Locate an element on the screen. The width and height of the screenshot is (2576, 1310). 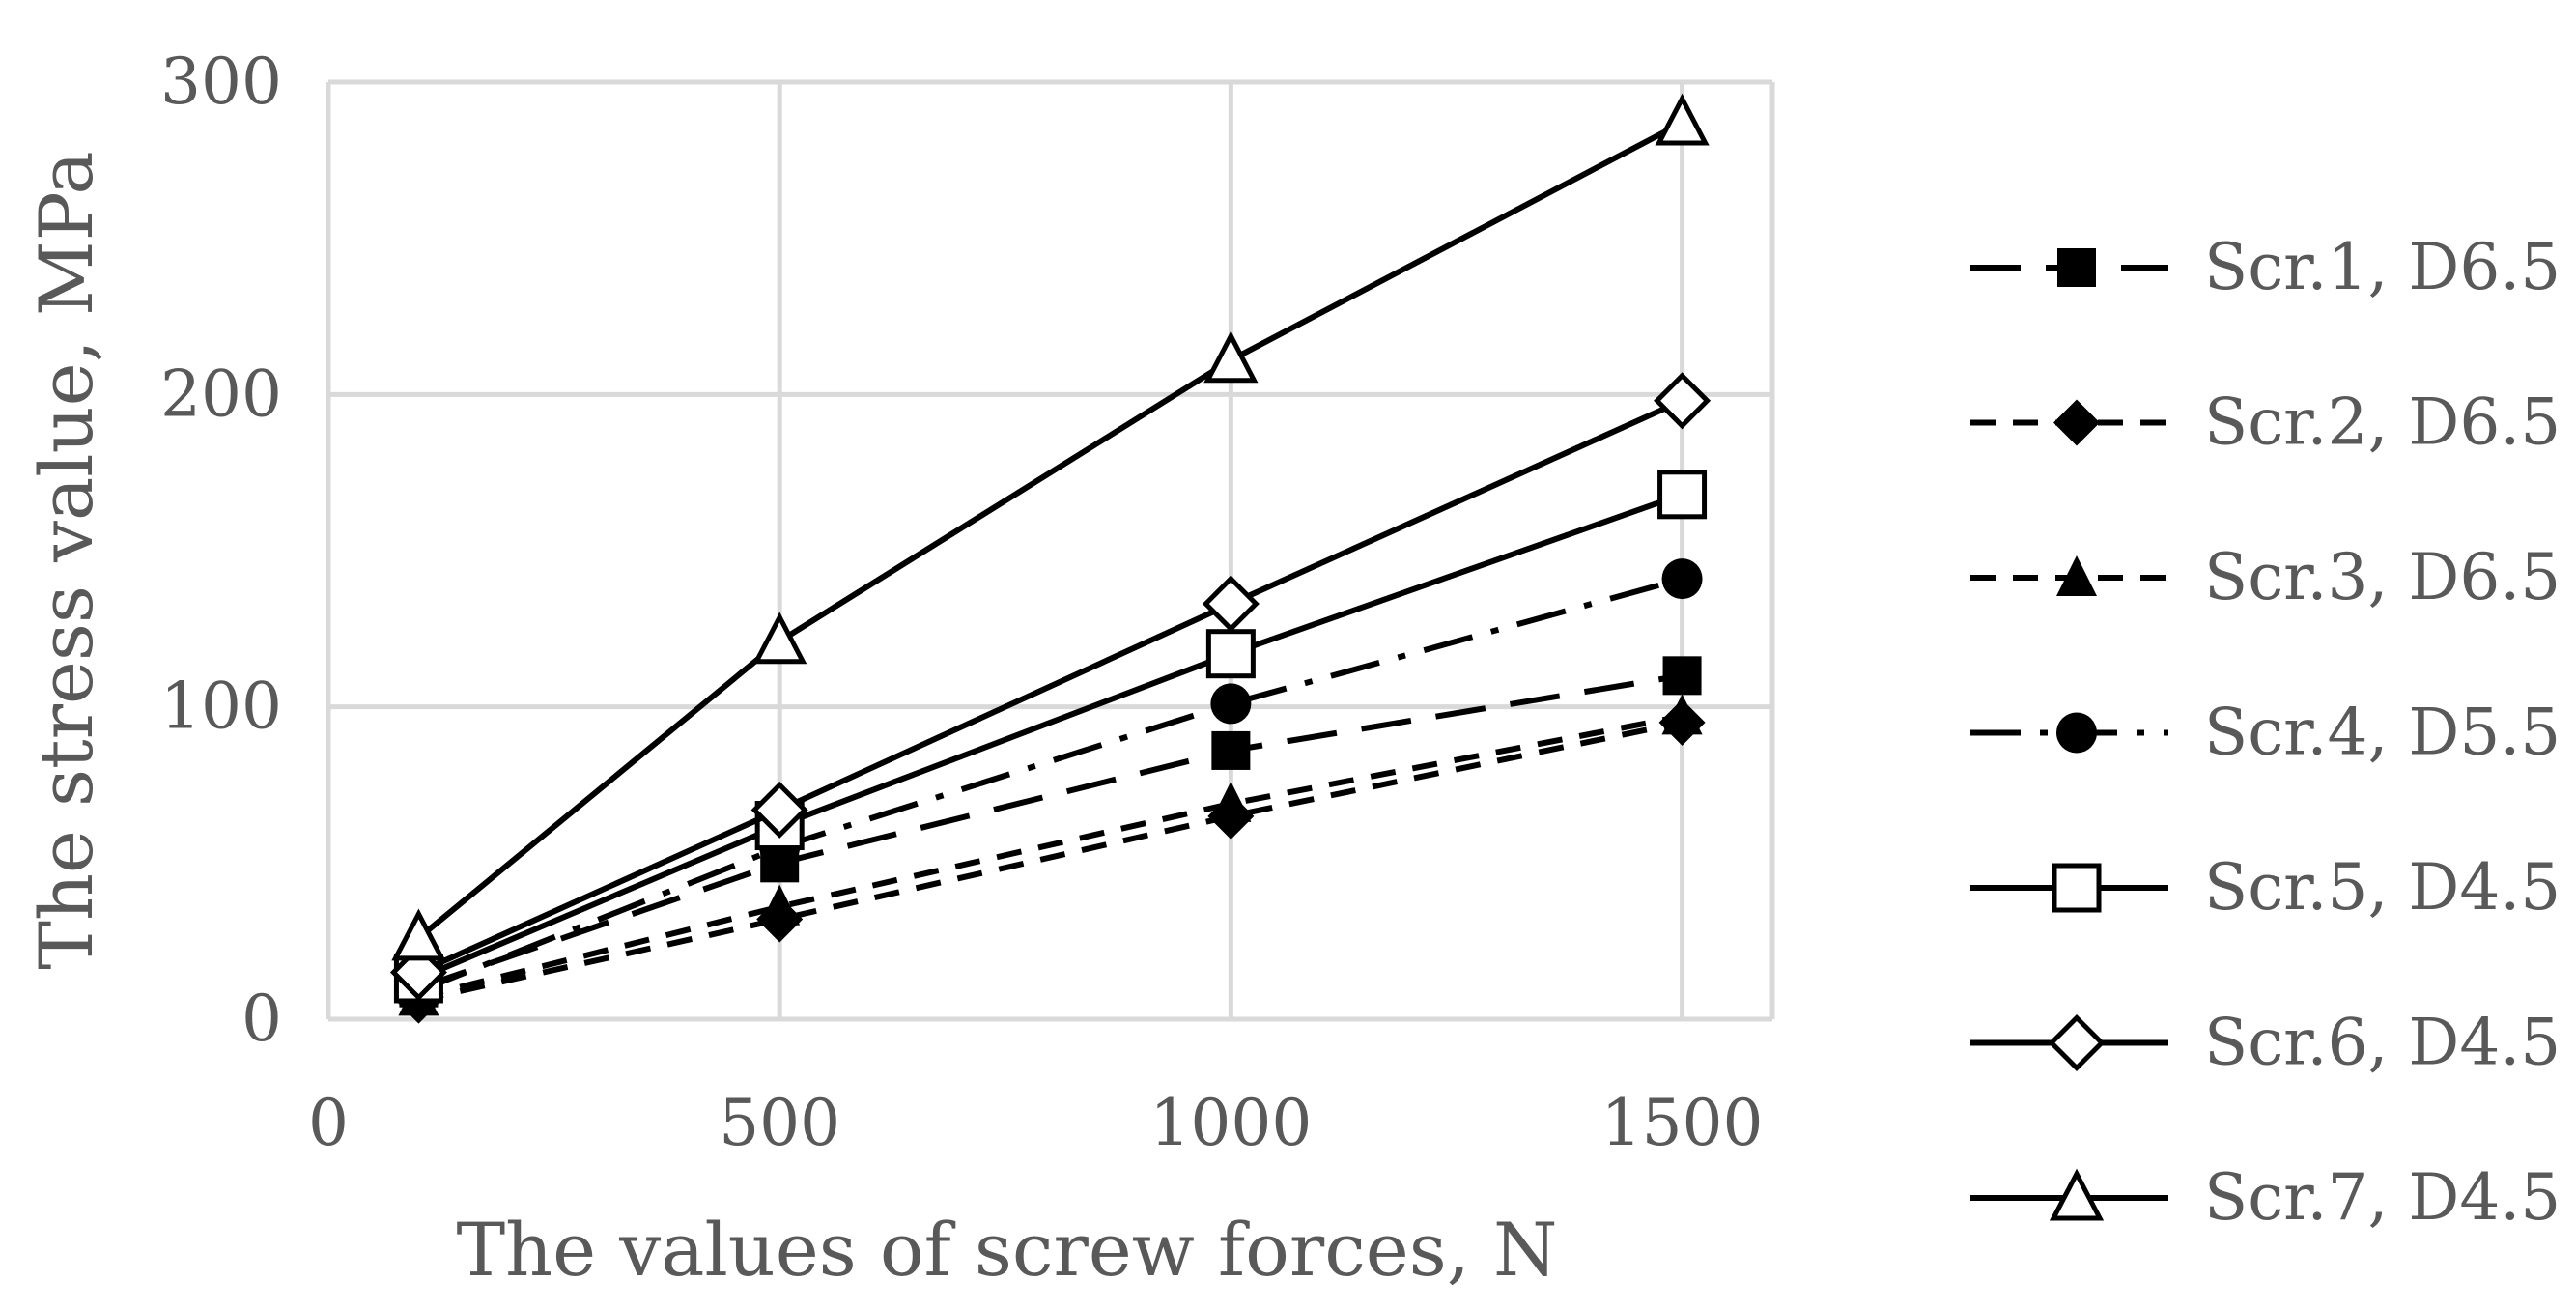
legend-item: Scr.2, D6.5 is located at coordinates (2265, 423).